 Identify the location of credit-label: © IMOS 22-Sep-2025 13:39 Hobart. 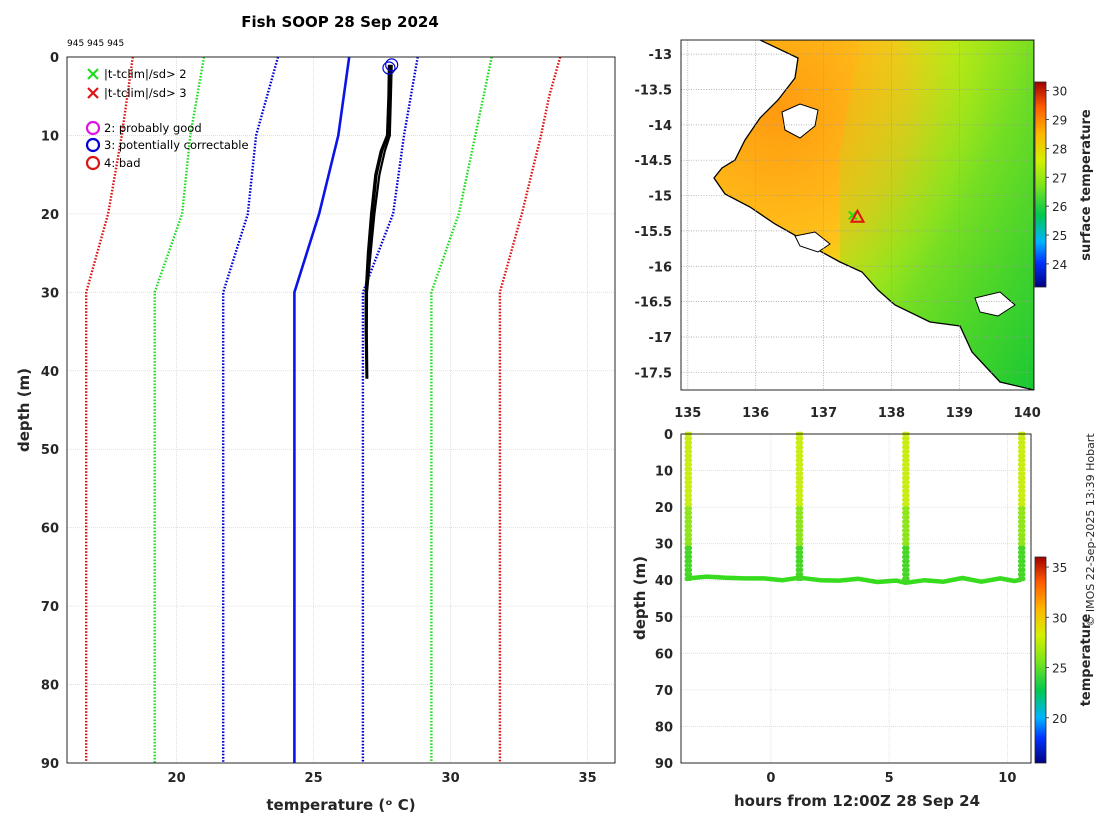
(1090, 530).